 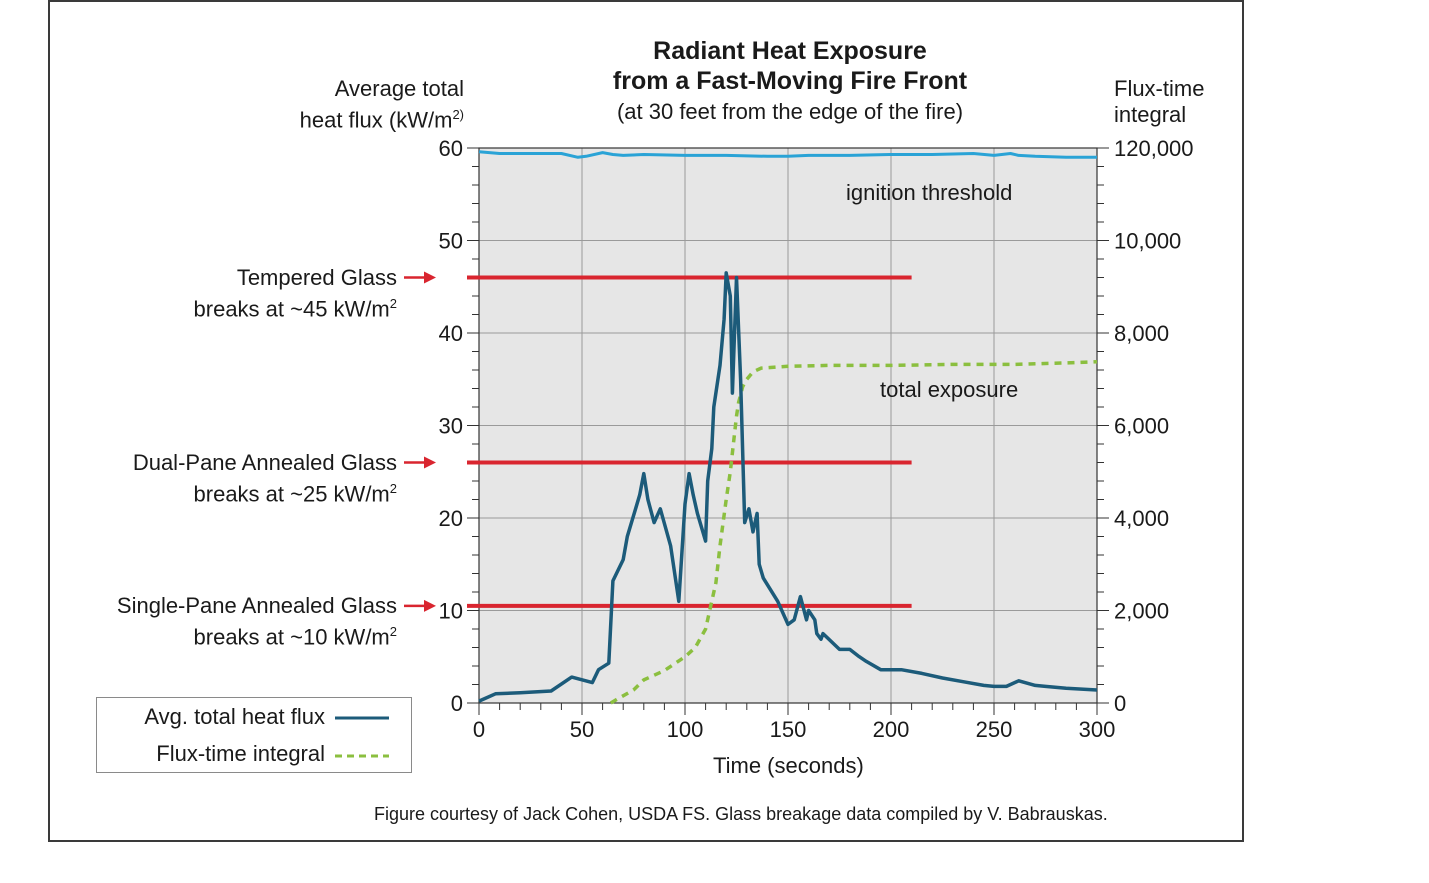 I want to click on legend-swatch-heat-flux, so click(x=362, y=718).